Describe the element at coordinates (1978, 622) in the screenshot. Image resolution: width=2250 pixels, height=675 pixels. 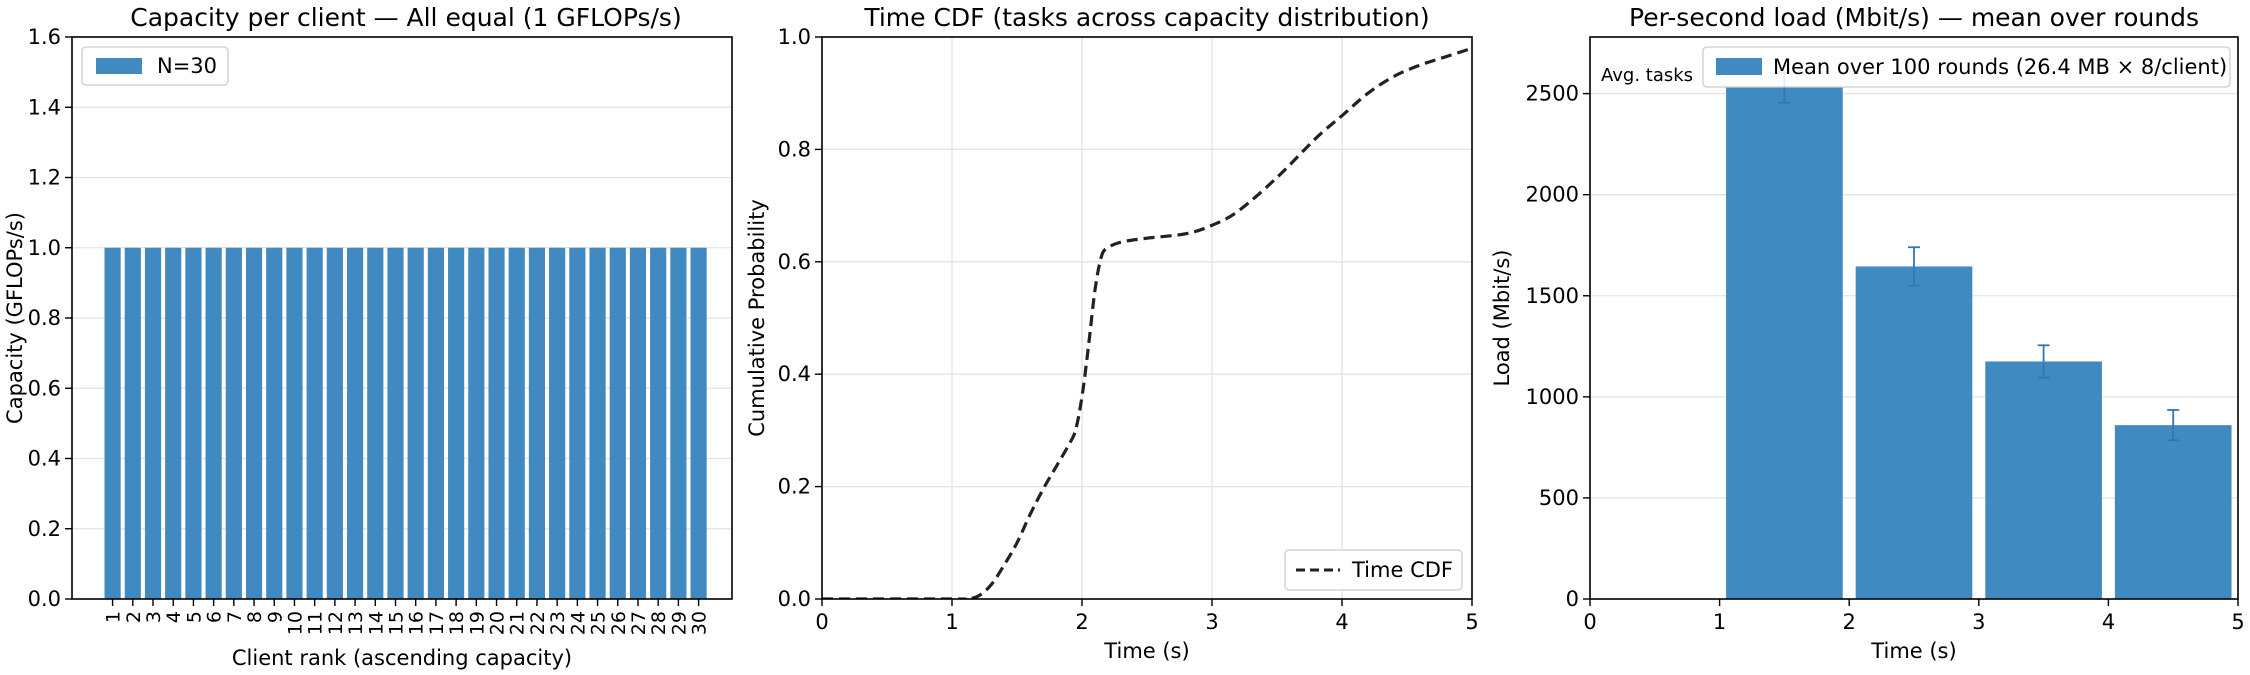
I see `panel3-x-tick-label: 3` at that location.